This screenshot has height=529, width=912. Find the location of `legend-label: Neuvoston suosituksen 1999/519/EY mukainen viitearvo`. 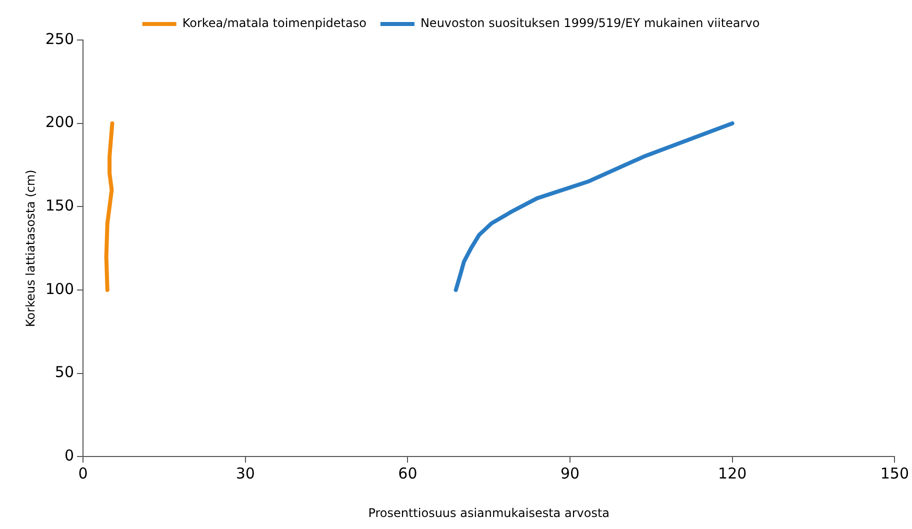

legend-label: Neuvoston suosituksen 1999/519/EY mukainen viitearvo is located at coordinates (590, 23).